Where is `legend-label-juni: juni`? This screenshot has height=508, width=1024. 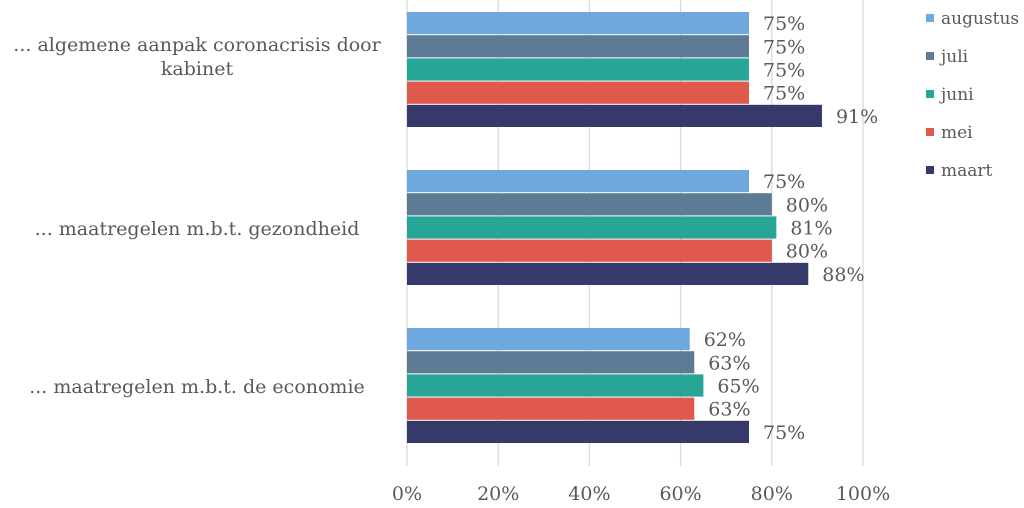
legend-label-juni: juni is located at coordinates (956, 95).